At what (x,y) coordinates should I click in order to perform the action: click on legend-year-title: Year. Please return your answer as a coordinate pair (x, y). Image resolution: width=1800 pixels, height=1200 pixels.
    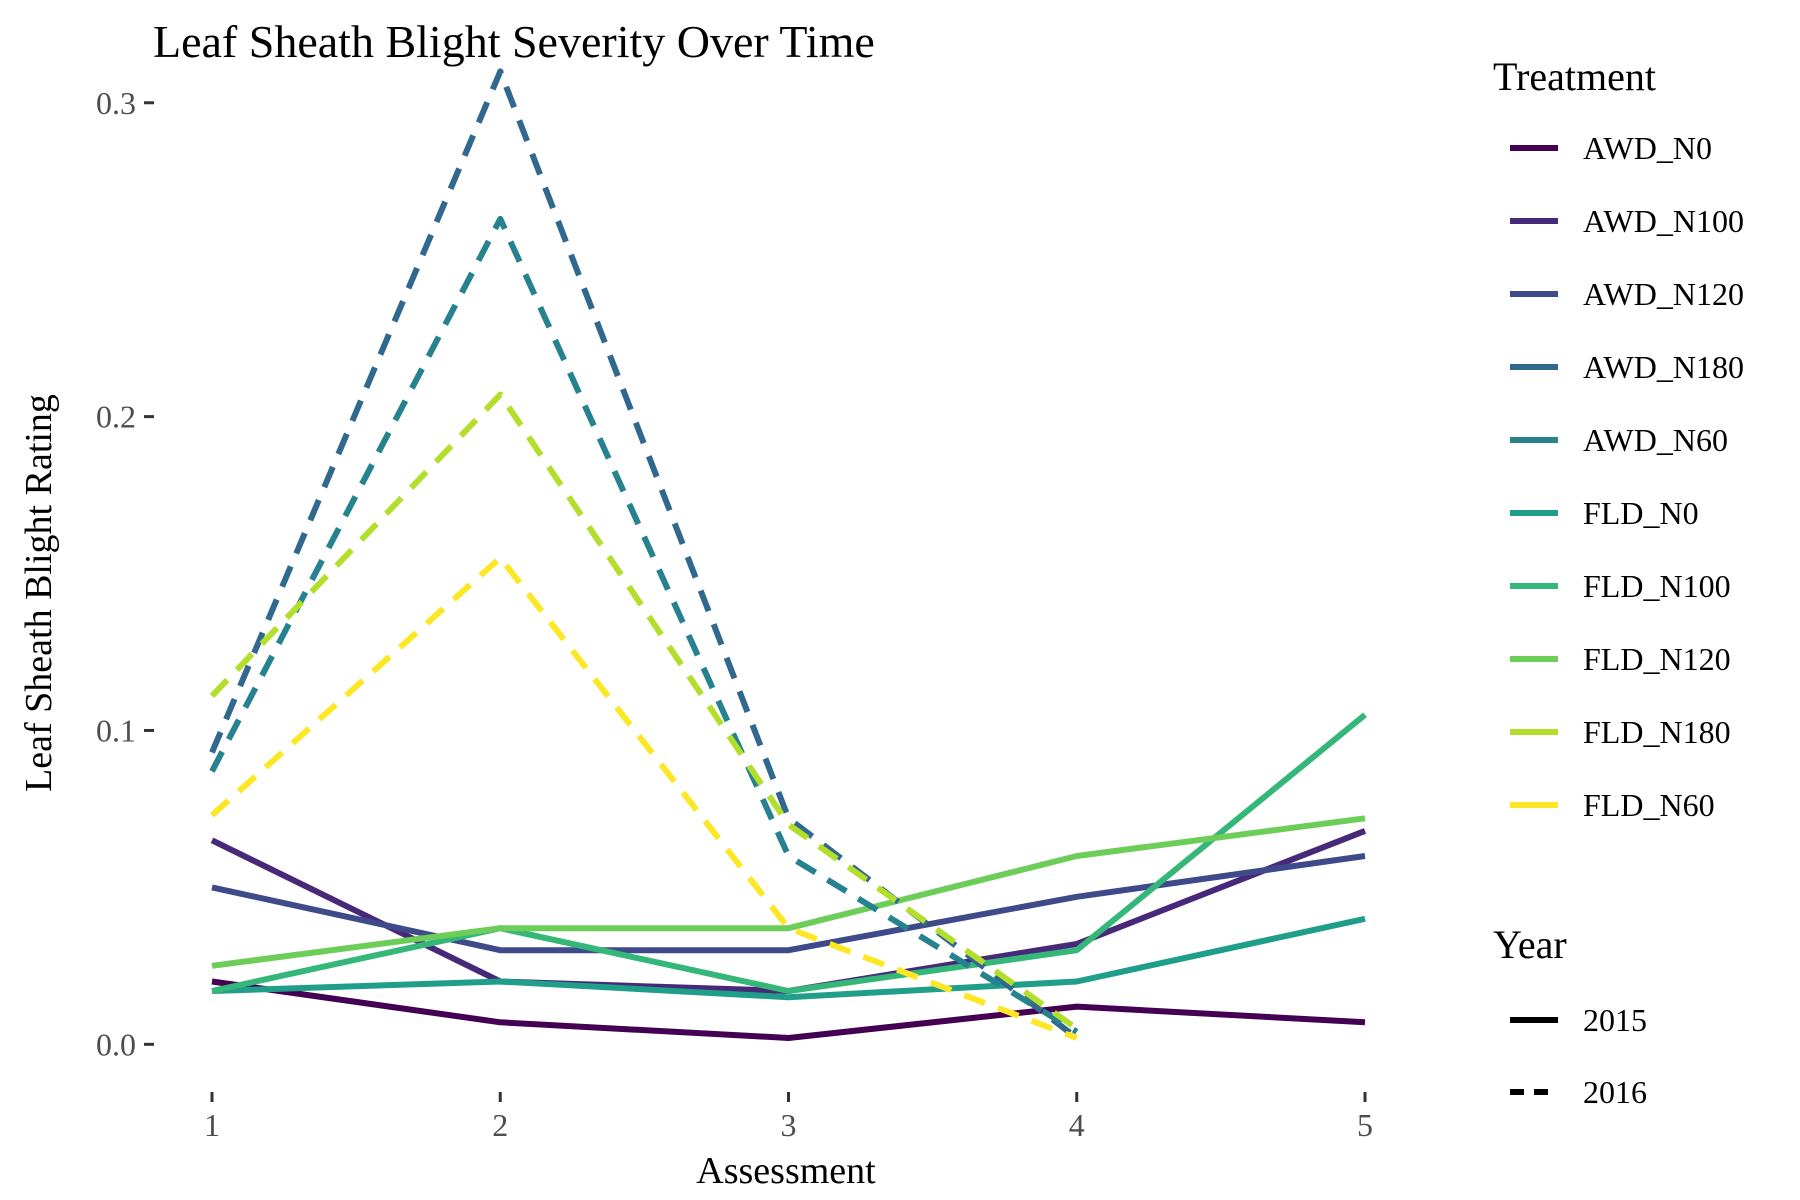
    Looking at the image, I should click on (1530, 944).